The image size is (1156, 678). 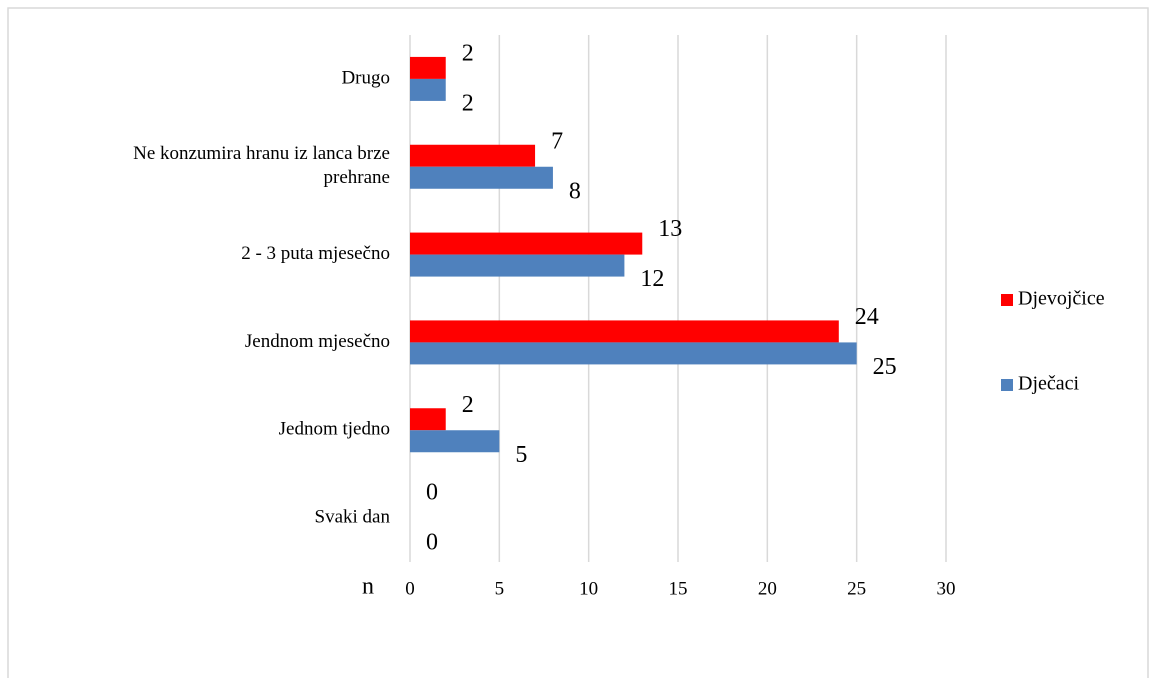 What do you see at coordinates (353, 516) in the screenshot?
I see `y-tick-label: Svaki dan` at bounding box center [353, 516].